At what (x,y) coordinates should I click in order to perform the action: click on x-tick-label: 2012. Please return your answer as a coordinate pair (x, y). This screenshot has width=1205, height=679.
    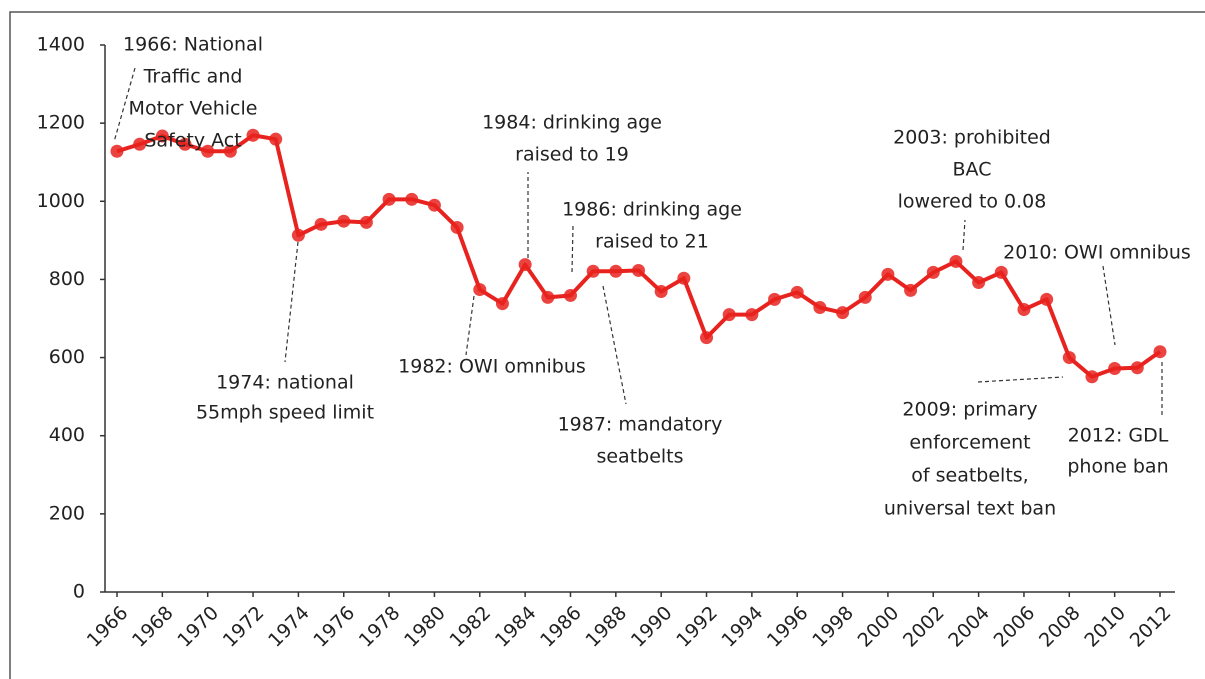
    Looking at the image, I should click on (1151, 627).